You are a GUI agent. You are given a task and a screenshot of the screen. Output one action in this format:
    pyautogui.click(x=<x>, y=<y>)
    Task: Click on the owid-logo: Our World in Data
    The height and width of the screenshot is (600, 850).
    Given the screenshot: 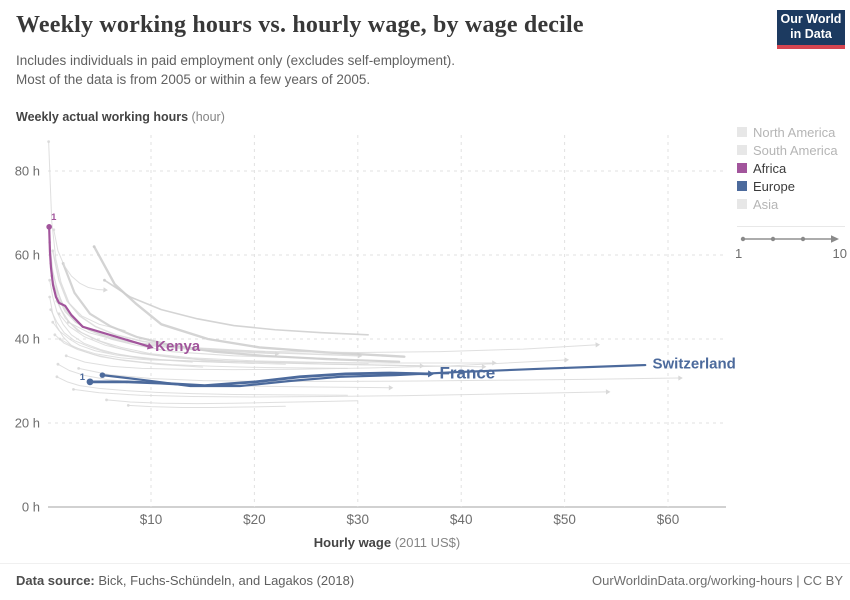 What is the action you would take?
    pyautogui.click(x=811, y=29)
    